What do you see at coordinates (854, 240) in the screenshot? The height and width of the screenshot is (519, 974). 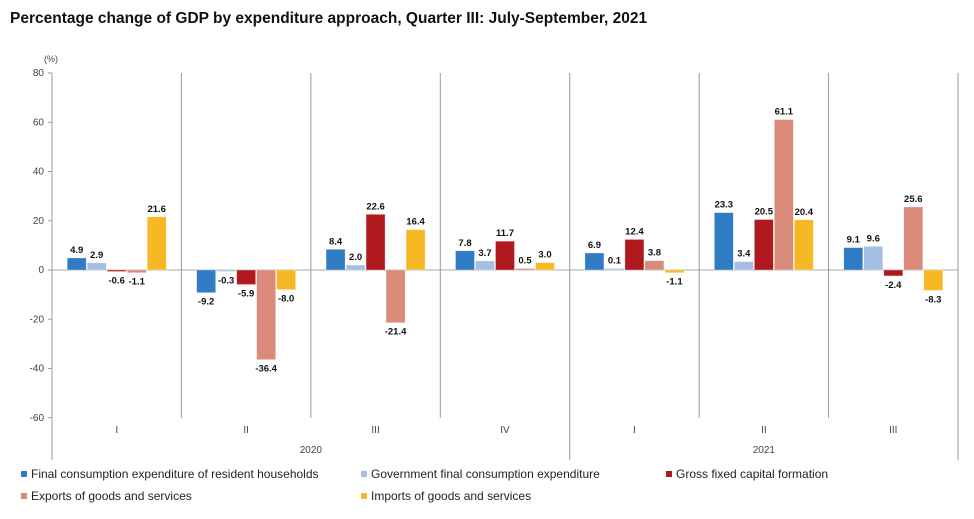 I see `data-label: 9.1` at bounding box center [854, 240].